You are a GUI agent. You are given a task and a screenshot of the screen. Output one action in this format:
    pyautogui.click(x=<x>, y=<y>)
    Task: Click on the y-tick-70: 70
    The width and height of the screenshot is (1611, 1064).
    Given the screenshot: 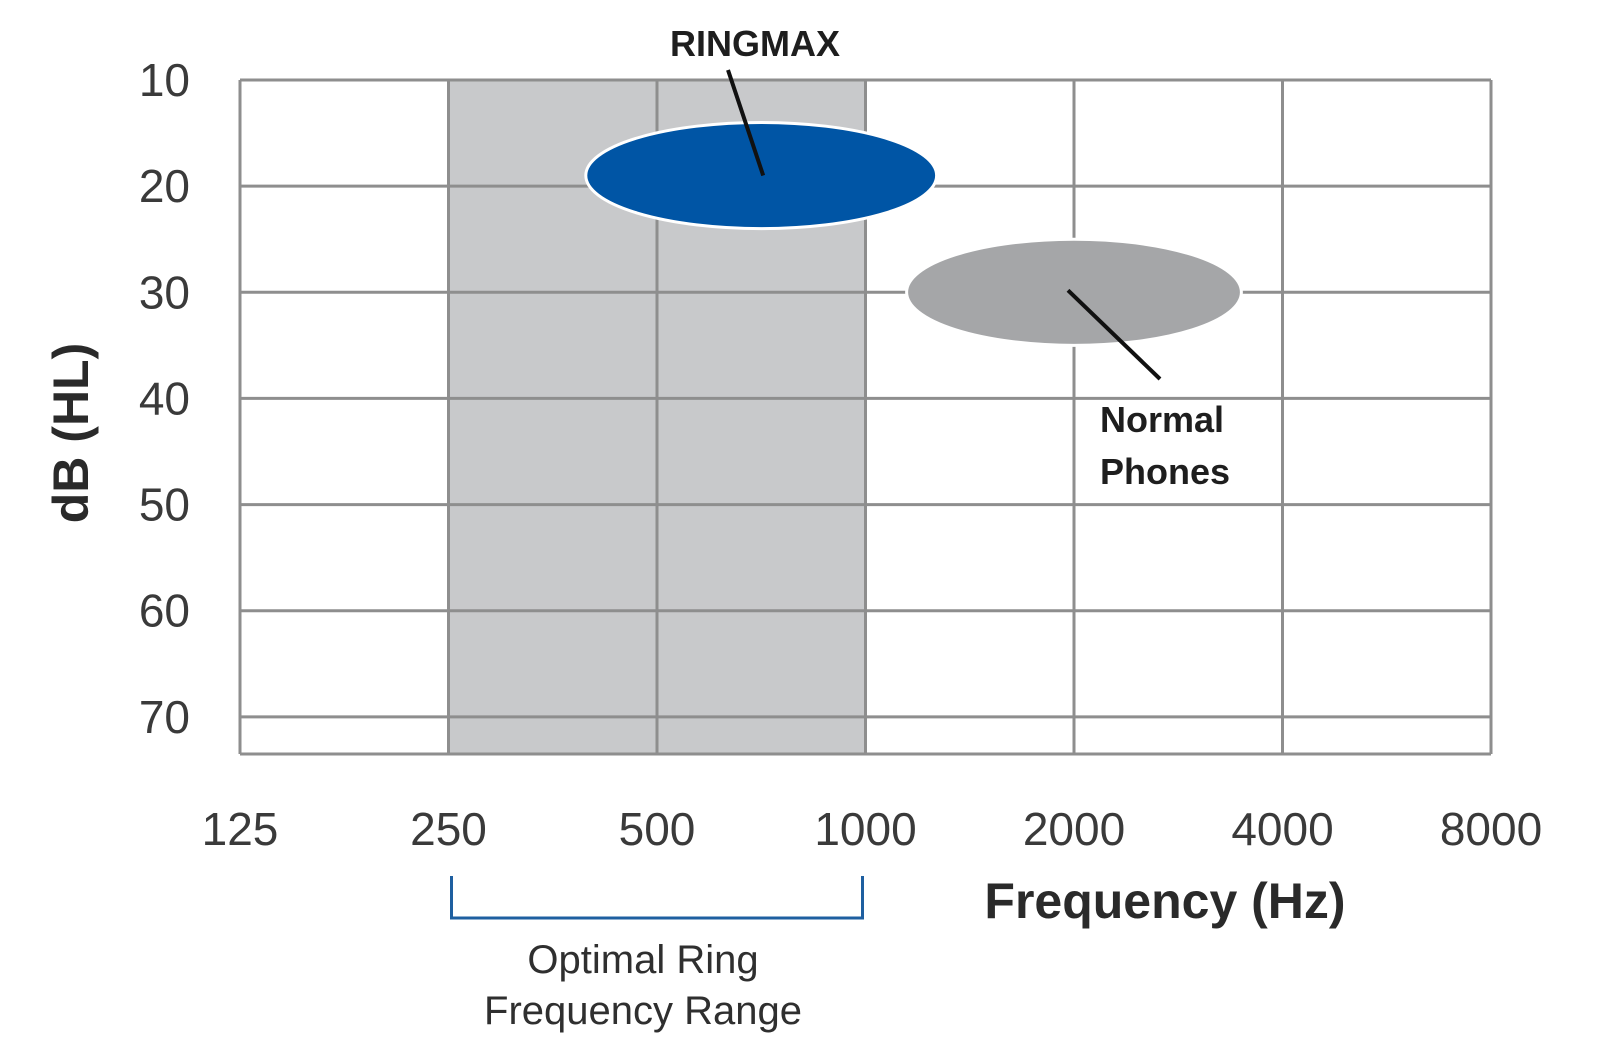 What is the action you would take?
    pyautogui.click(x=164, y=717)
    